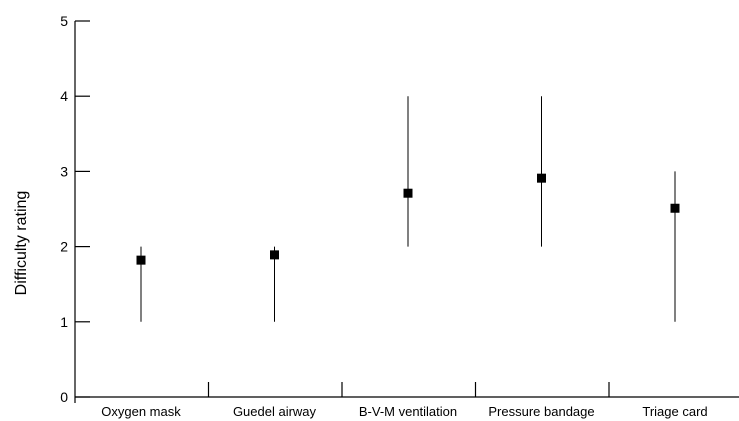 Image resolution: width=739 pixels, height=421 pixels. I want to click on x-category-label-2: Guedel airway, so click(275, 411).